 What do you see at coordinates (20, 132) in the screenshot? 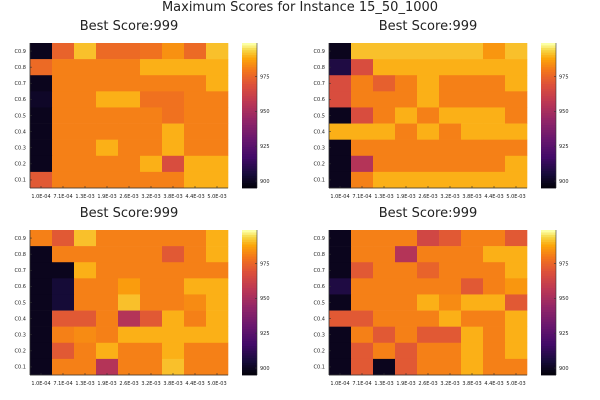
I see `y-tick-label: C0.4` at bounding box center [20, 132].